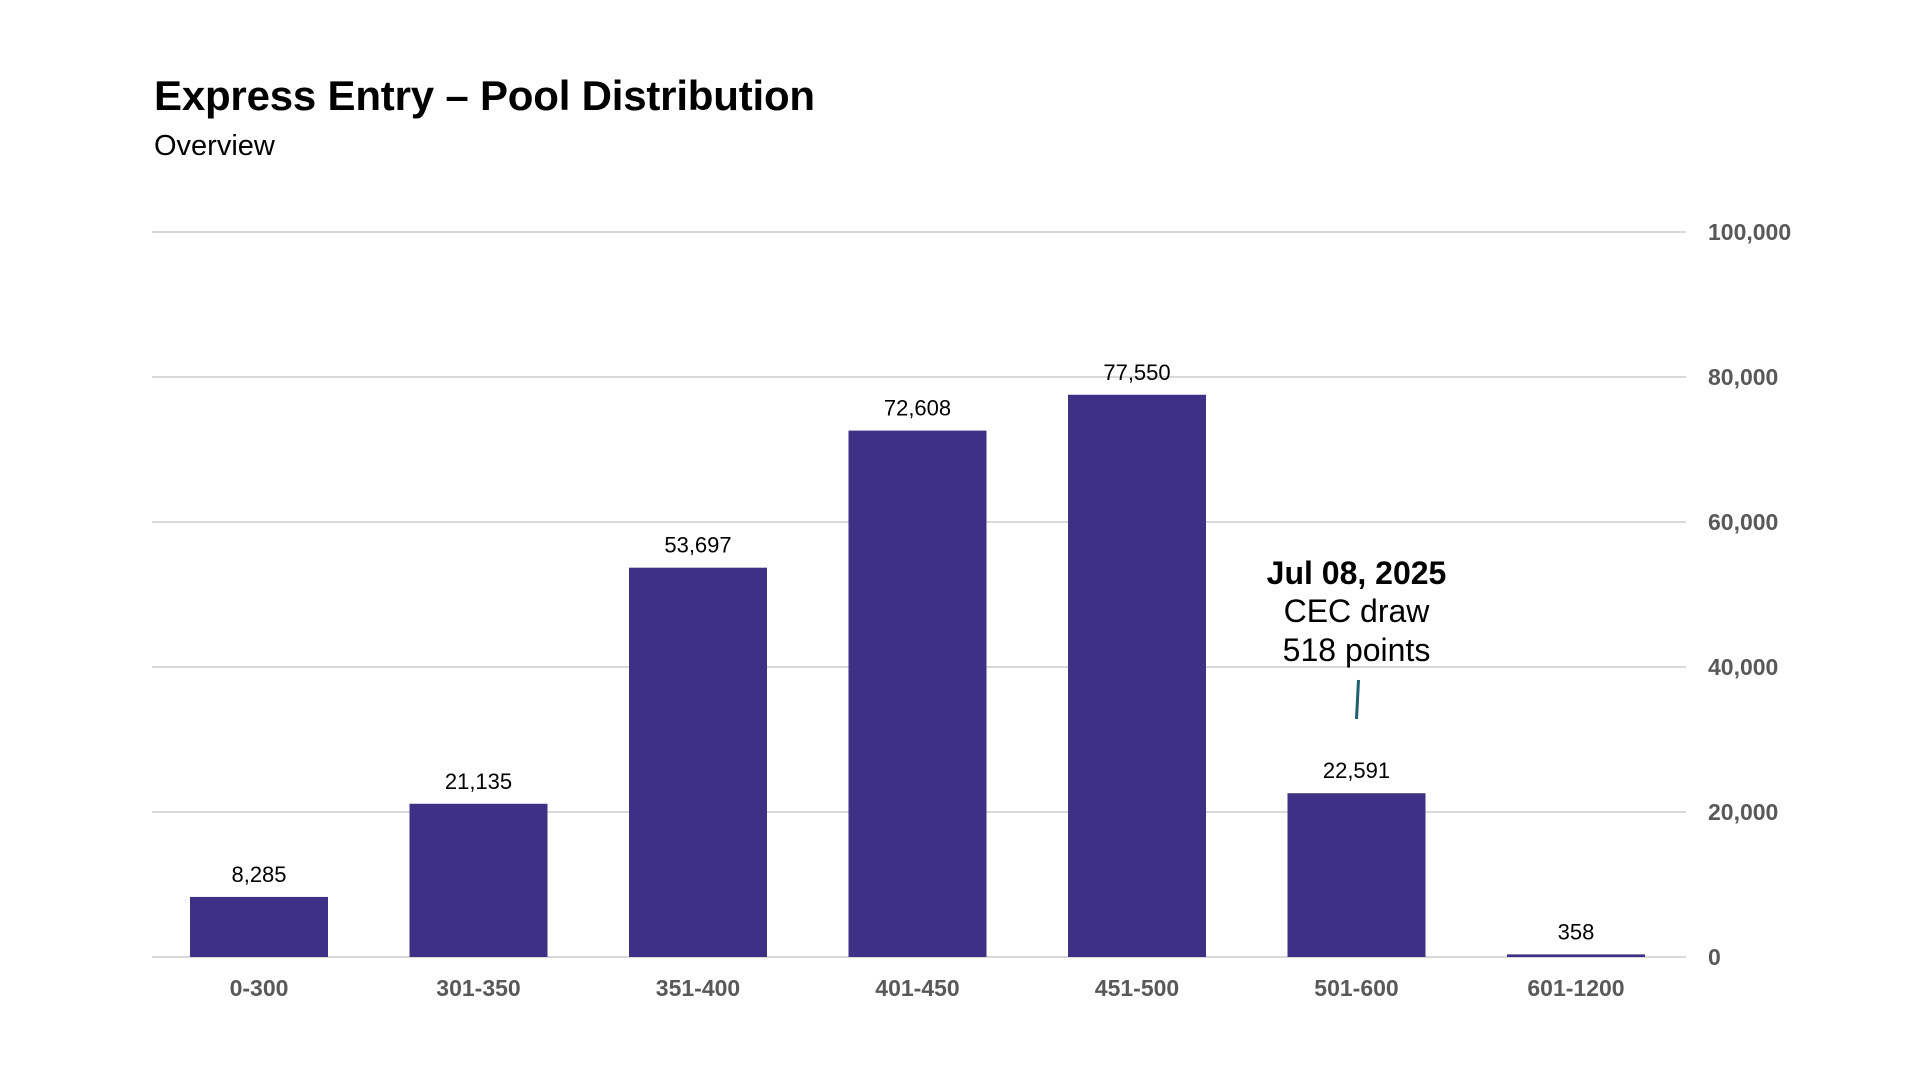 This screenshot has height=1080, width=1920. I want to click on y-tick-label: 40,000, so click(1743, 667).